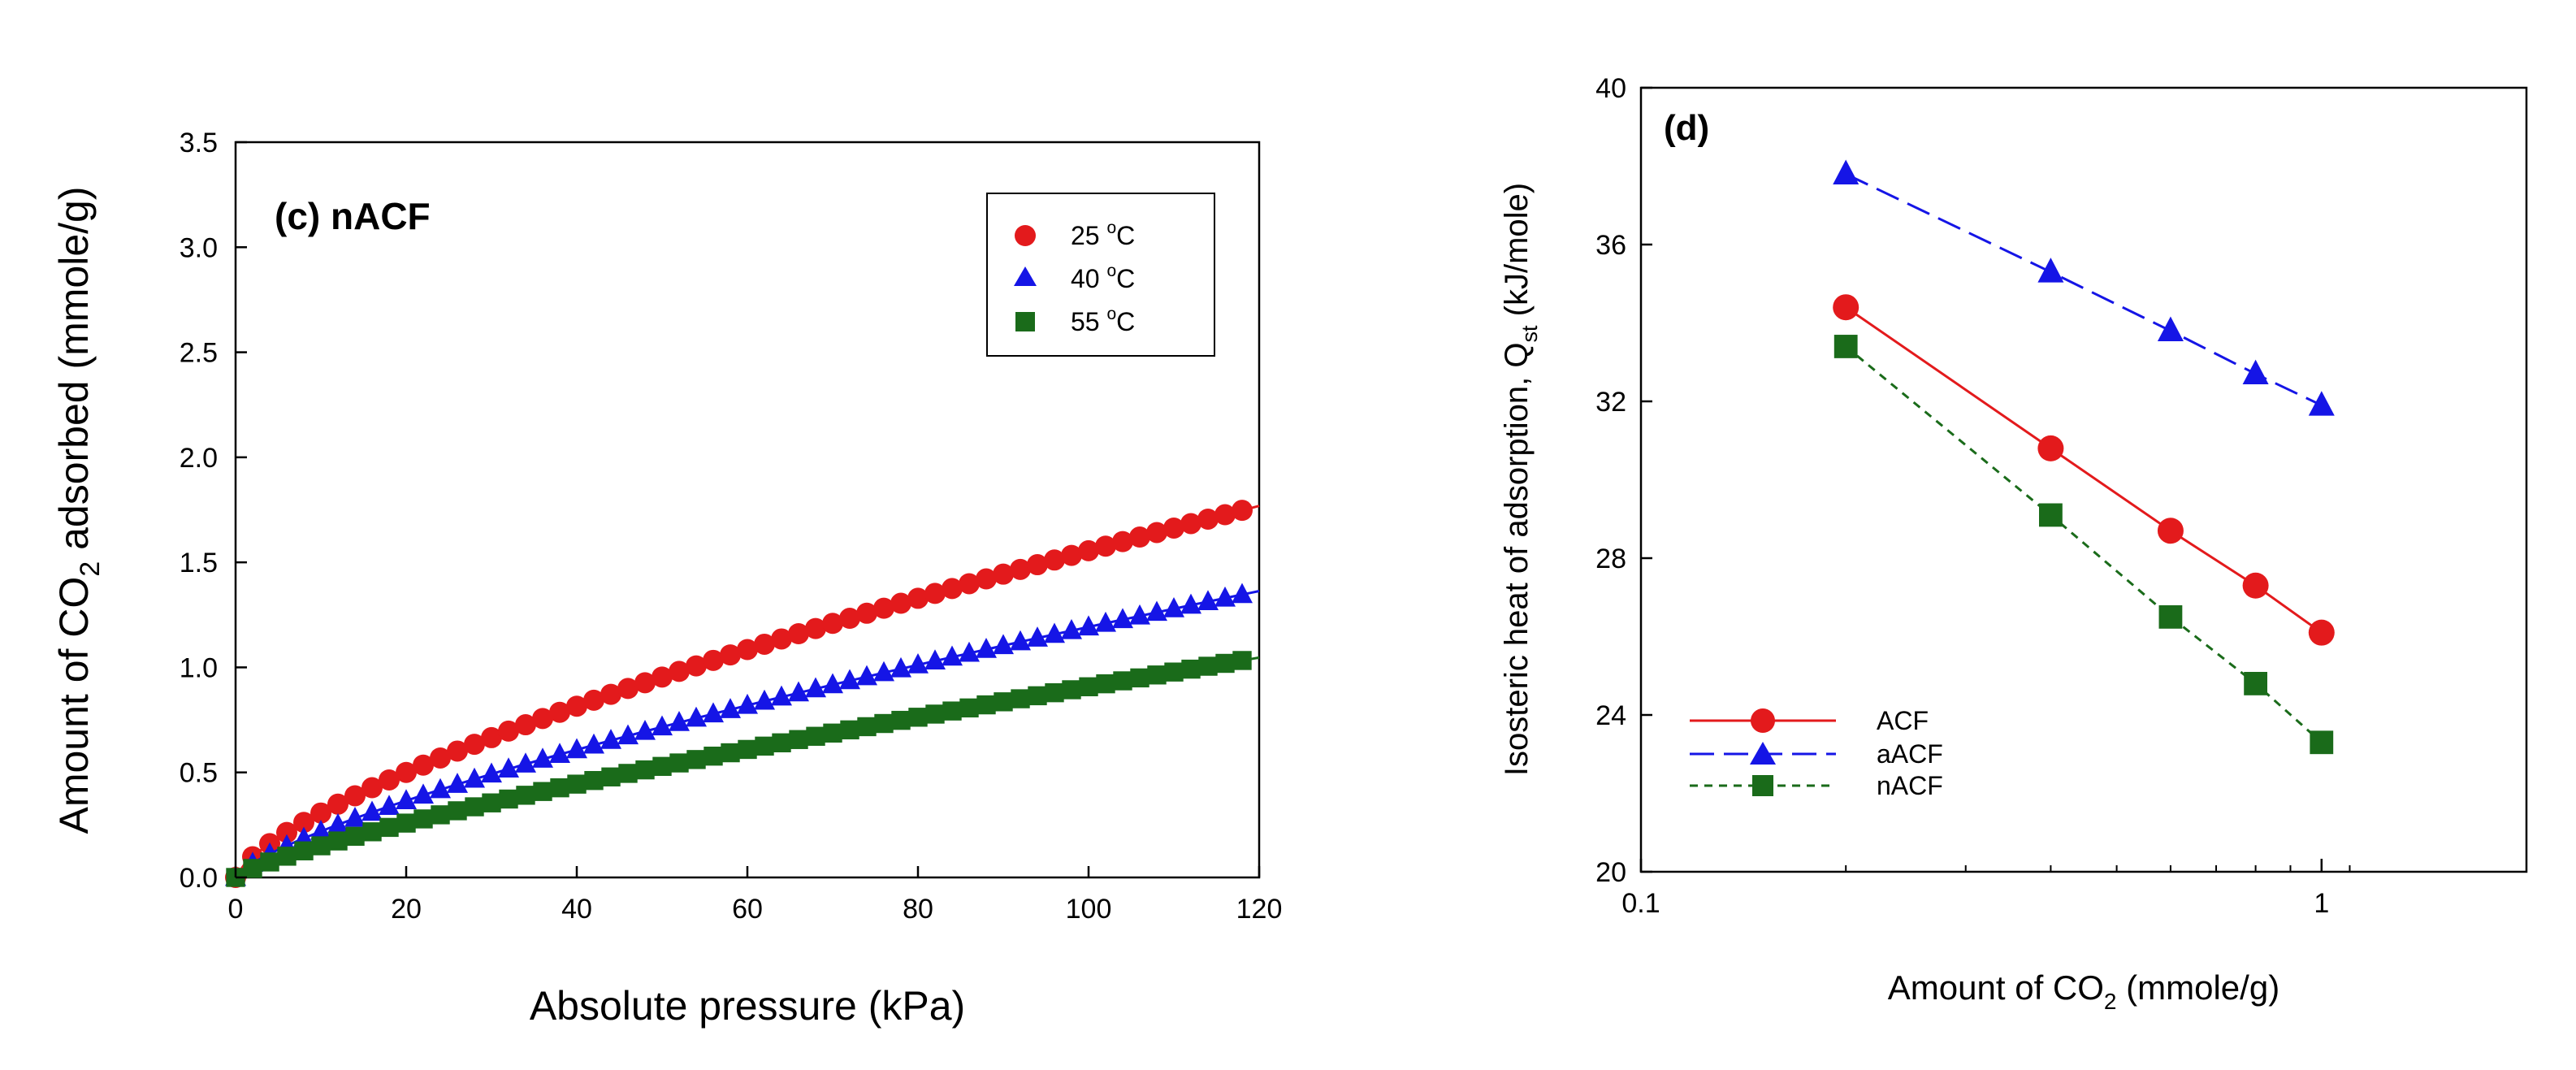 The width and height of the screenshot is (2576, 1070). What do you see at coordinates (199, 668) in the screenshot?
I see `chart-c-ytick-label: 1.0` at bounding box center [199, 668].